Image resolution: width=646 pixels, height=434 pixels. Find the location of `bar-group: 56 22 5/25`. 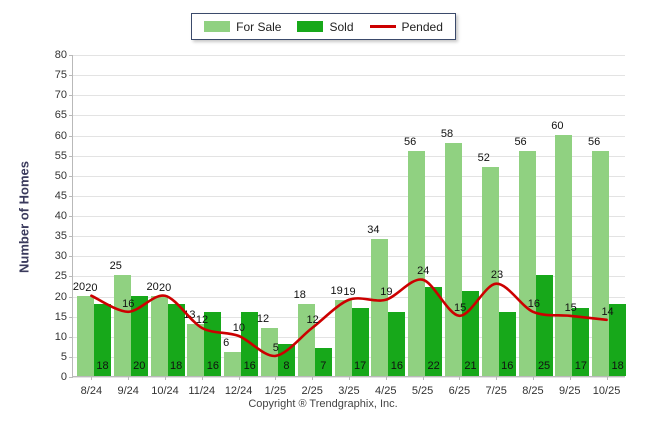

bar-group: 56 22 5/25 is located at coordinates (423, 226).